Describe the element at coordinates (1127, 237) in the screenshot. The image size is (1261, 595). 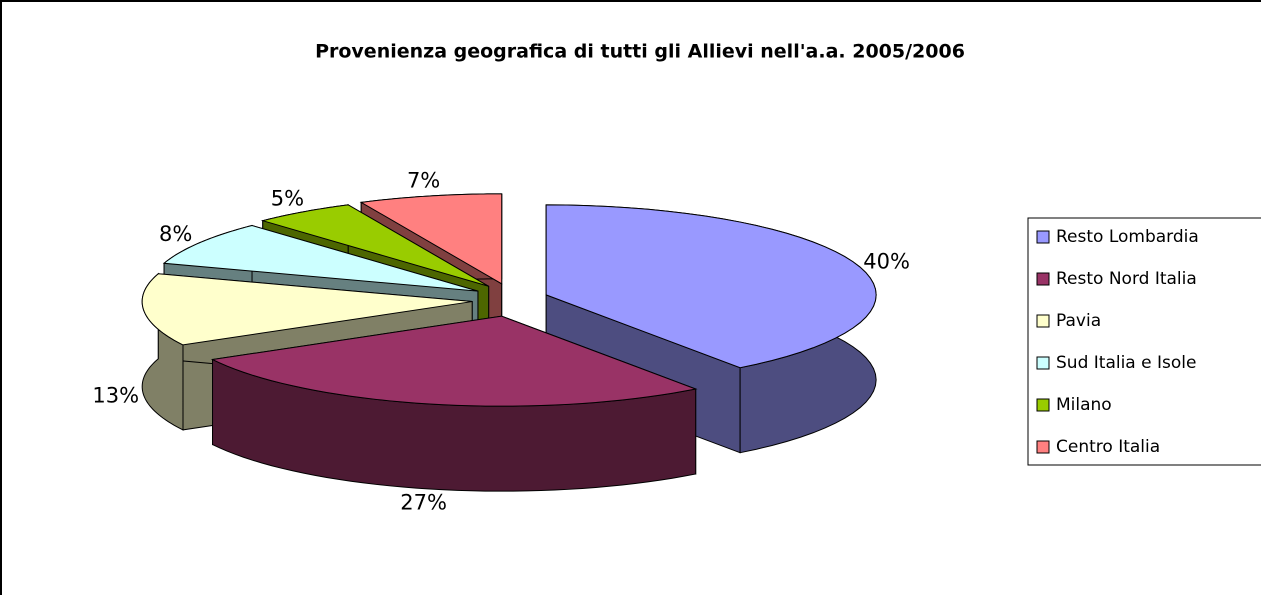
I see `legend-label: Resto Lombardia` at that location.